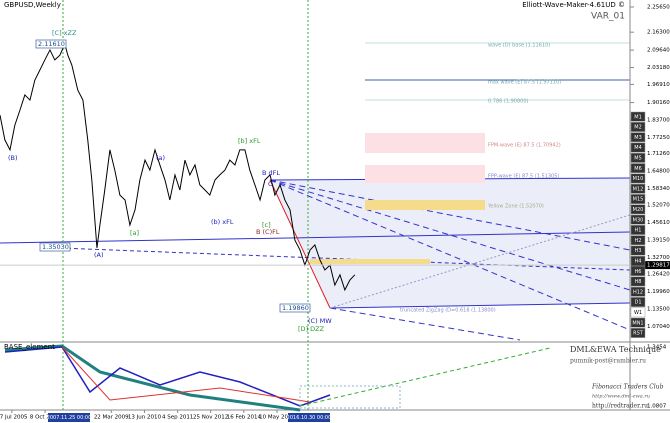  Describe the element at coordinates (658, 310) in the screenshot. I see `y-tick-label: 1.13500` at that location.